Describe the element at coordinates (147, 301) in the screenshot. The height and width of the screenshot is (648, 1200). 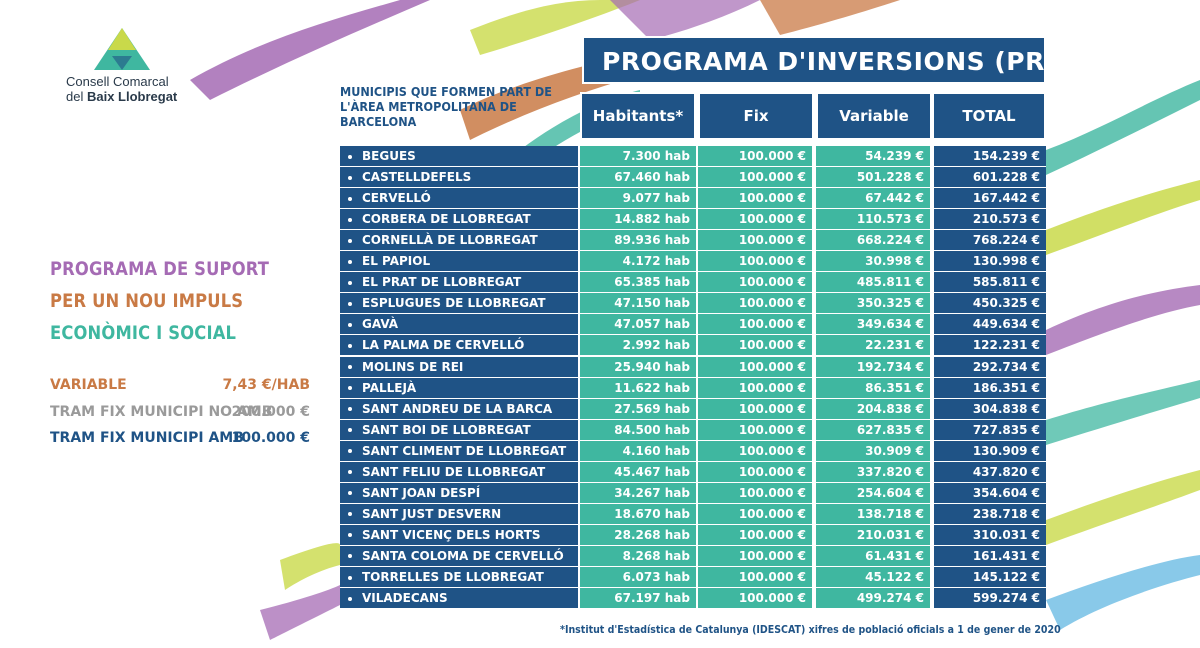
I see `side-title-line-2: PER UN NOU IMPULS` at that location.